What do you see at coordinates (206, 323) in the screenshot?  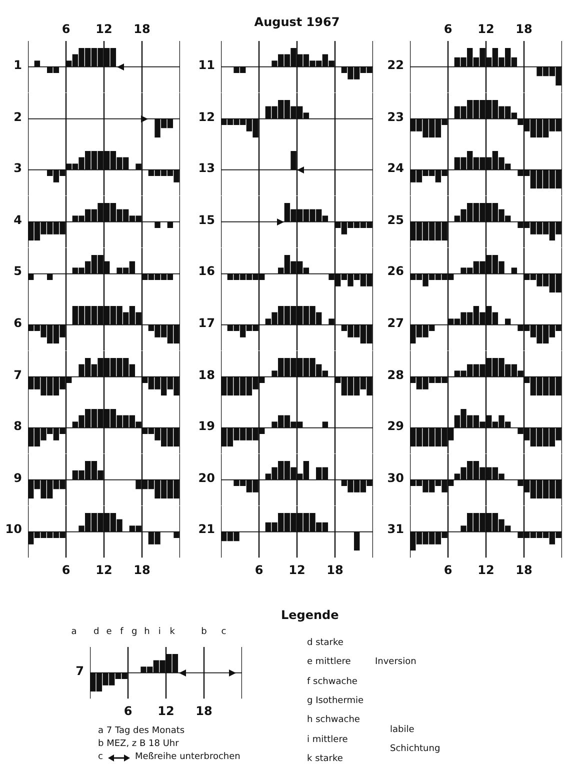 I see `y-axis-title: 17` at bounding box center [206, 323].